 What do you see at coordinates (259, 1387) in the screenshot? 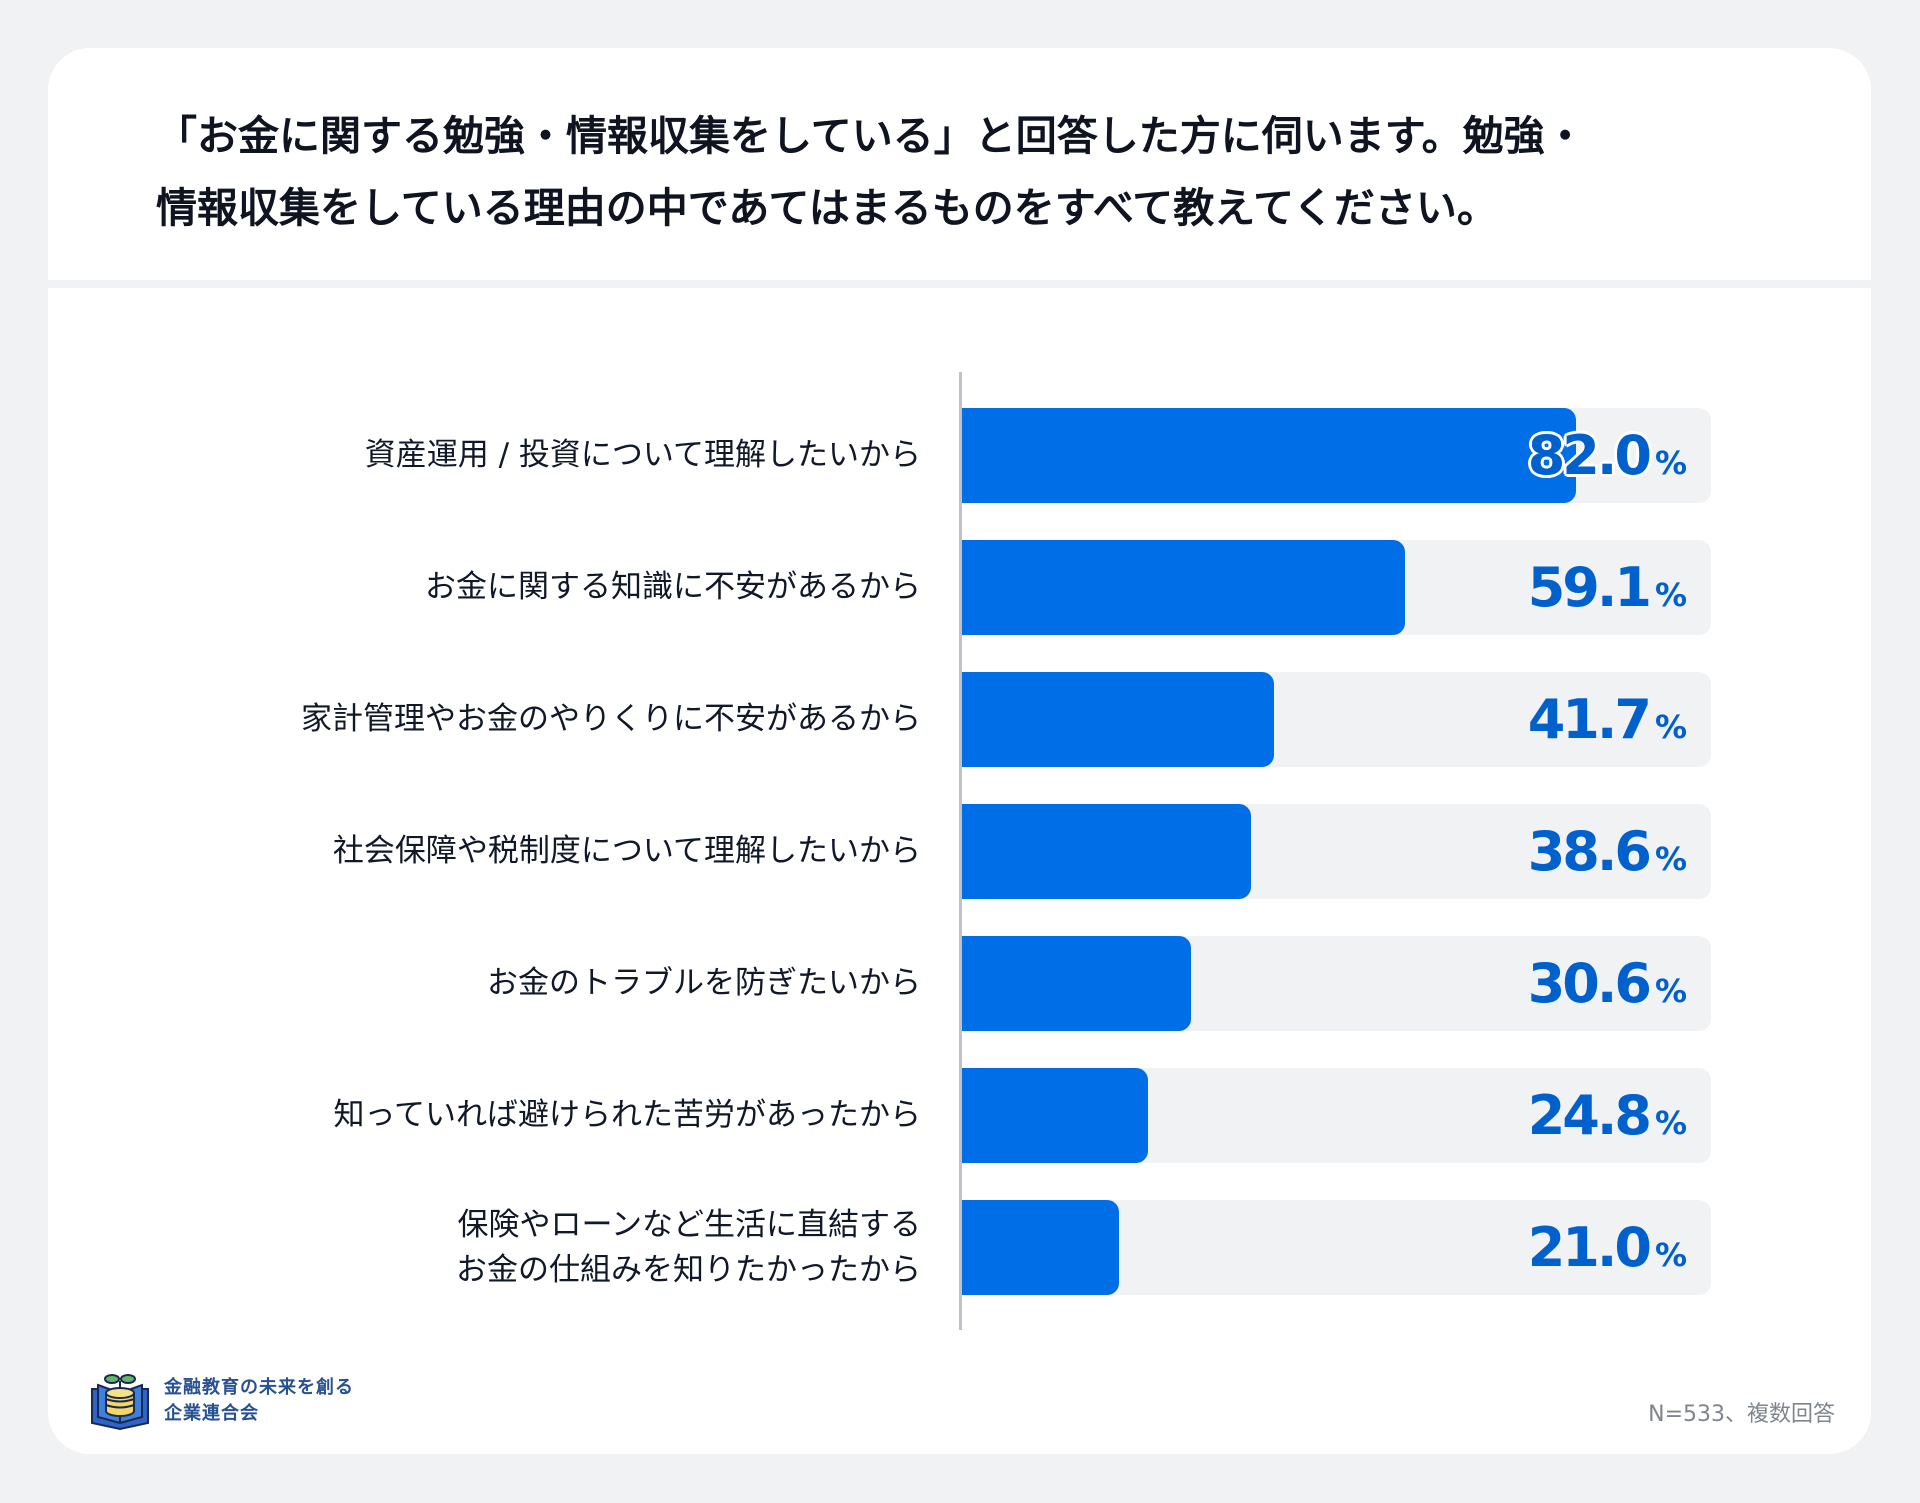
I see `organization-name-line-1: 金融教育の未来を創る` at bounding box center [259, 1387].